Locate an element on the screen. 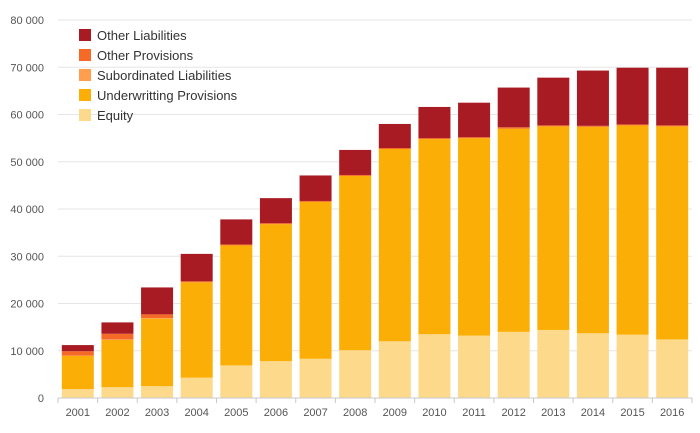  y-tick-label: 60 000 is located at coordinates (27, 116).